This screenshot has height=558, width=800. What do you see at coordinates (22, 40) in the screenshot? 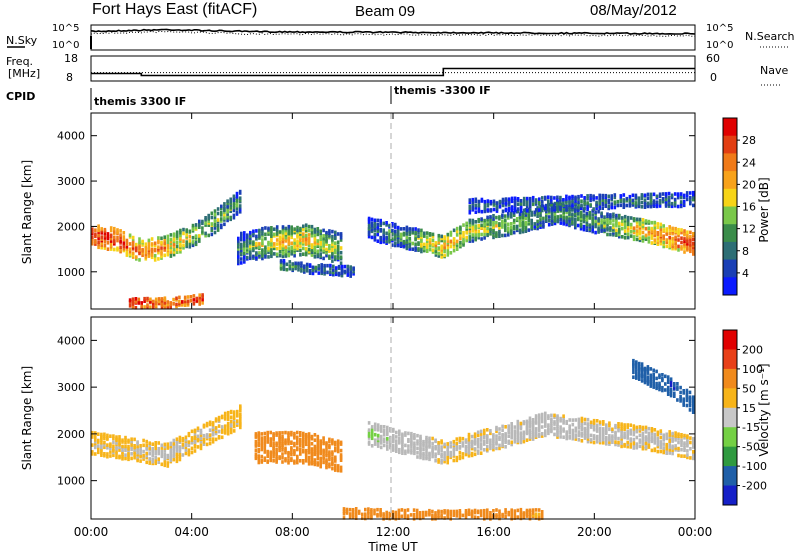
I see `nsky-label: N.Sky` at bounding box center [22, 40].